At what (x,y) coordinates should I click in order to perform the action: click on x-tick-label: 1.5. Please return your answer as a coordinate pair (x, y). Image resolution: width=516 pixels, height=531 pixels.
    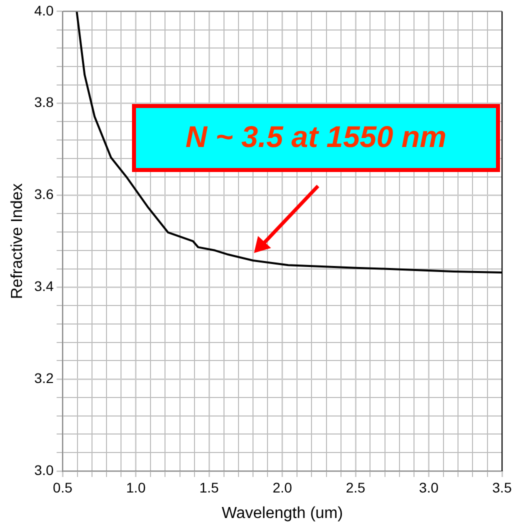
    Looking at the image, I should click on (209, 487).